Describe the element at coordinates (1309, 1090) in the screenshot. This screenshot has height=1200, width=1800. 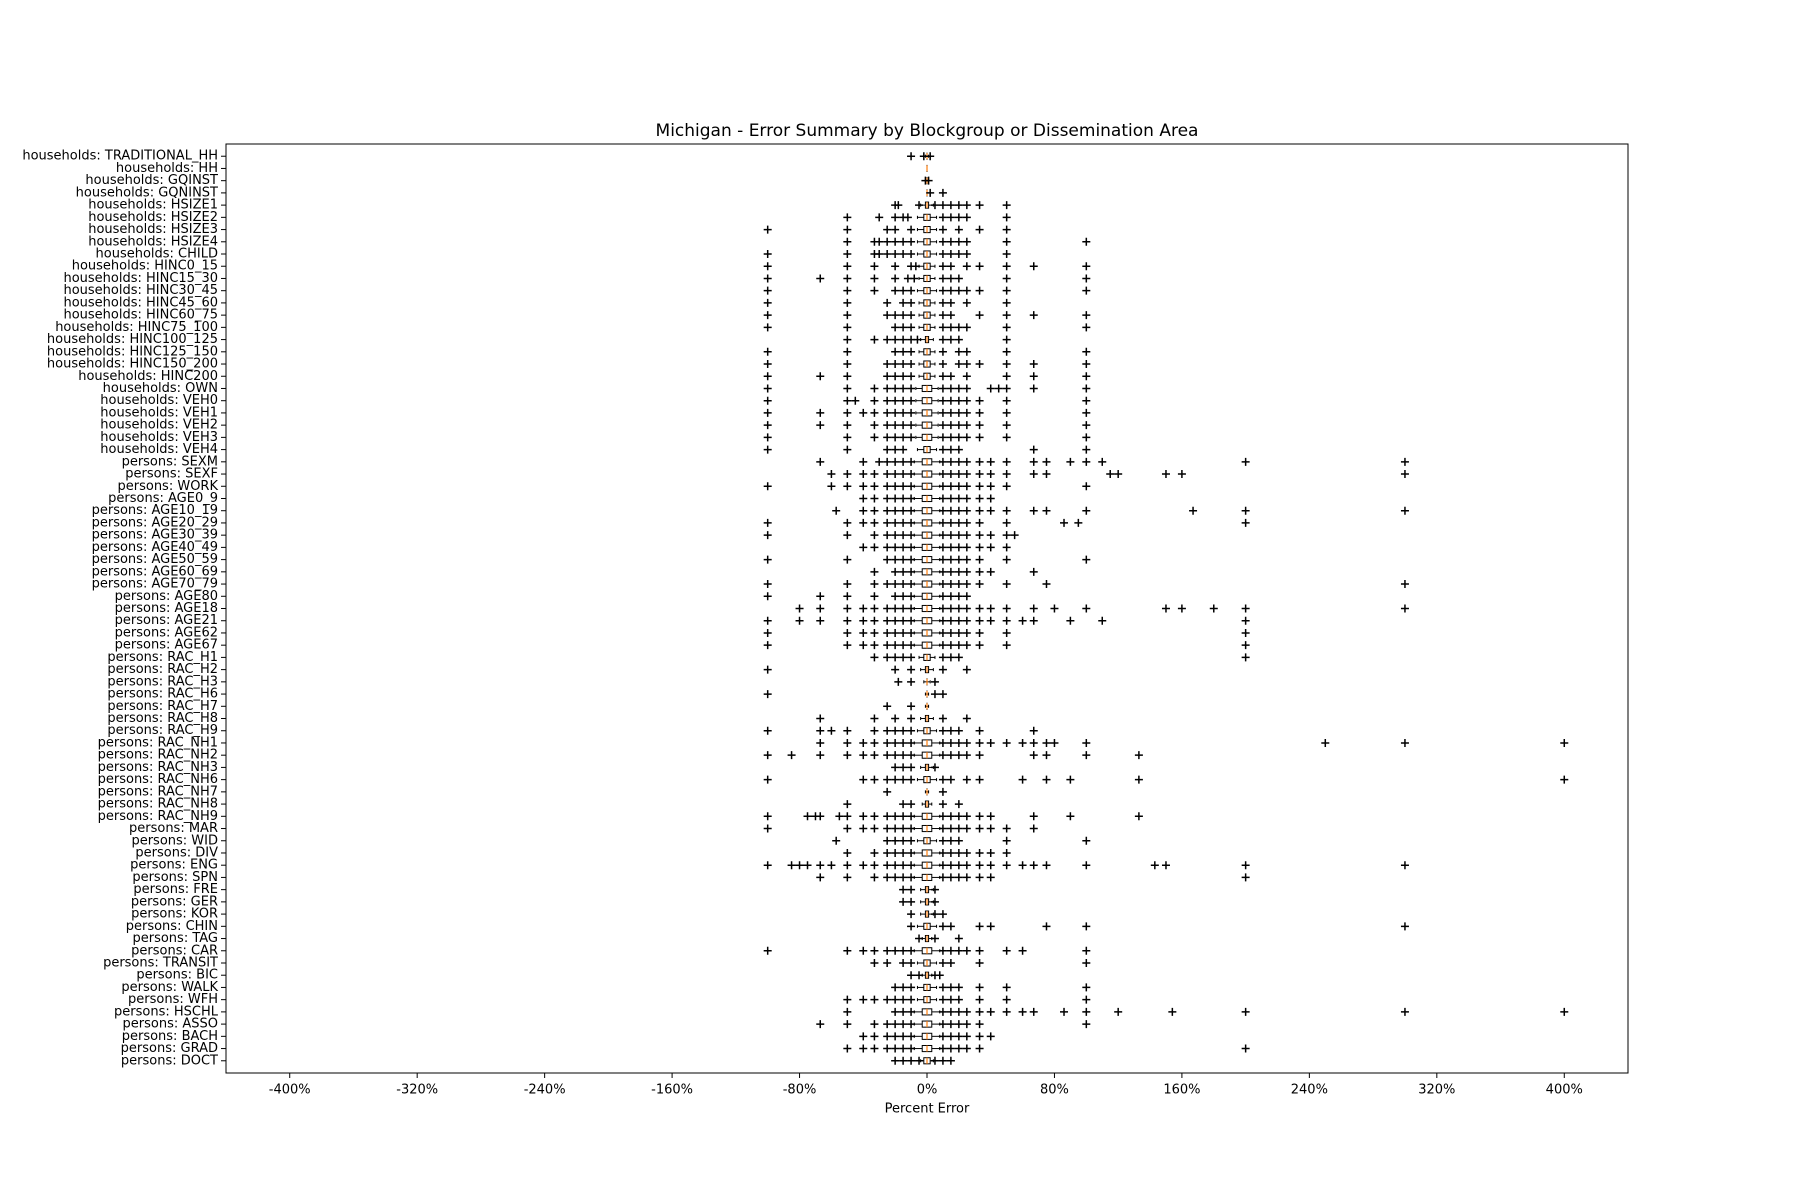
I see `x-tick-label: 240%` at that location.